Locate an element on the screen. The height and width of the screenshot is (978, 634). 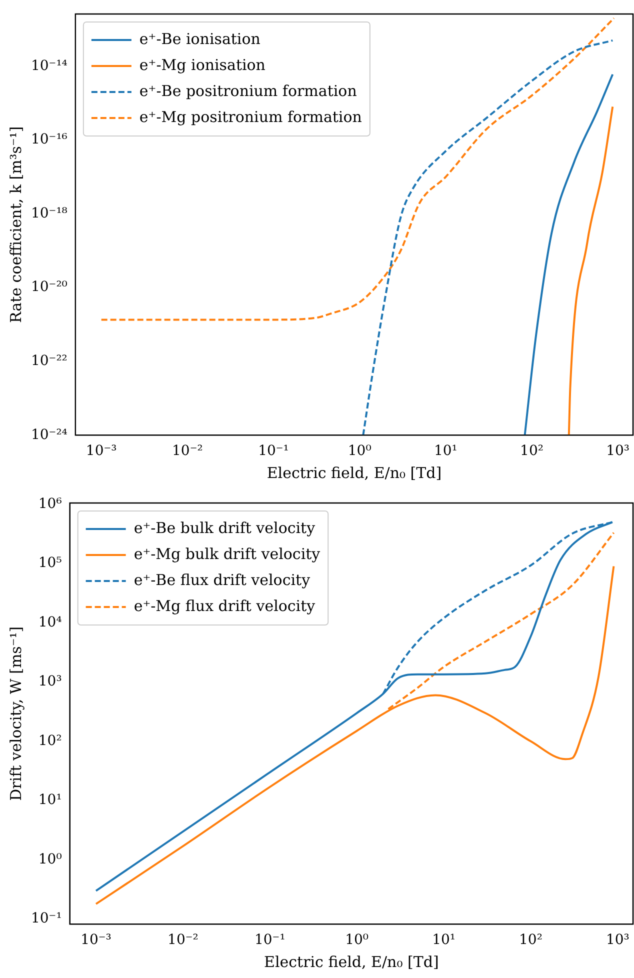
legend-label: e⁺-Be ionisation is located at coordinates (200, 39).